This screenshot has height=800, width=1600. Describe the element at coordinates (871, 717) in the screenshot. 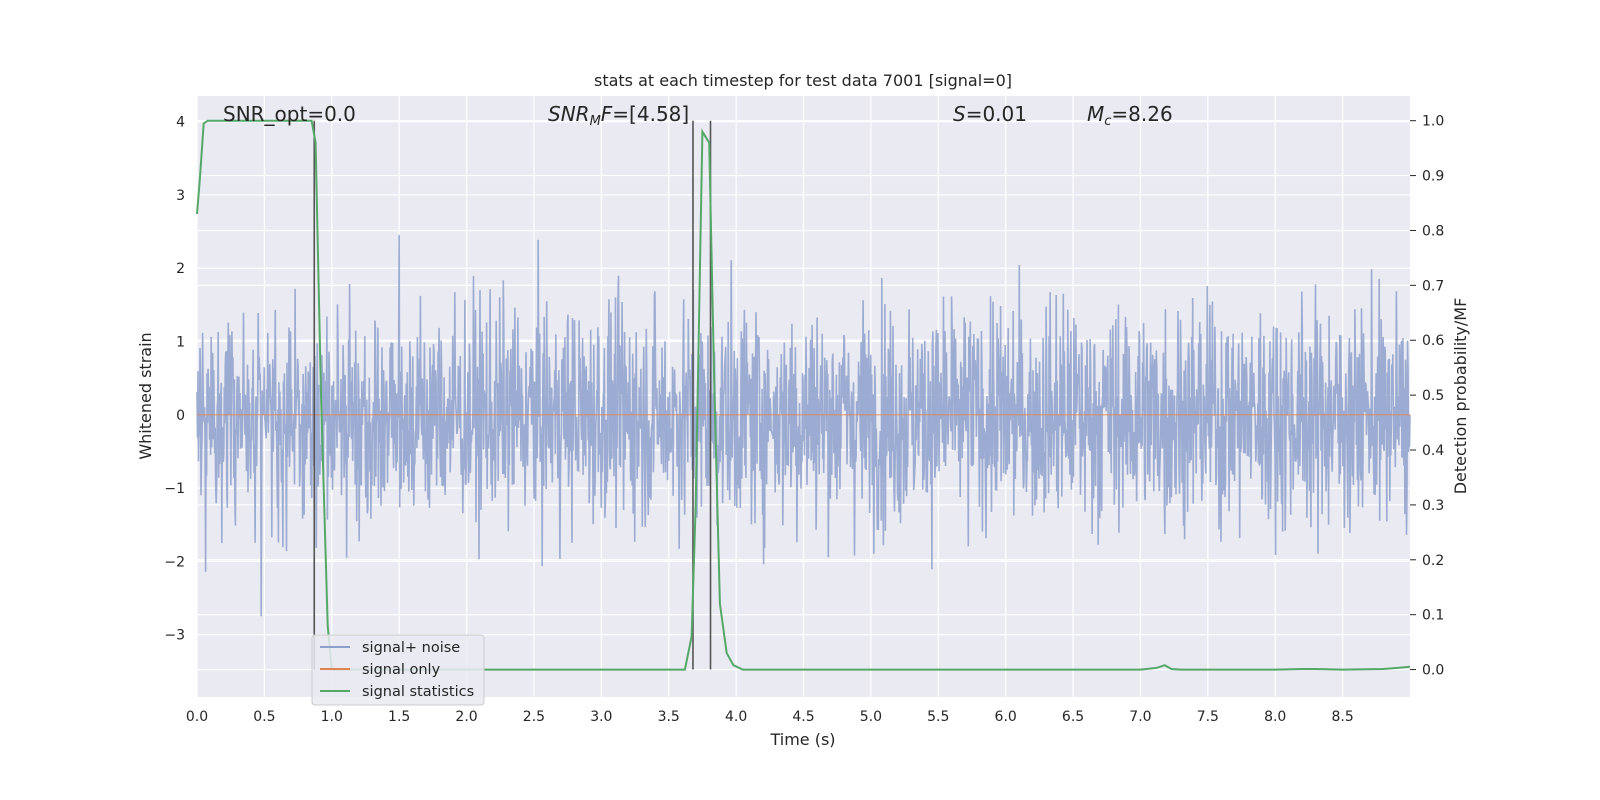

I see `x-tick-label: 5.0` at that location.